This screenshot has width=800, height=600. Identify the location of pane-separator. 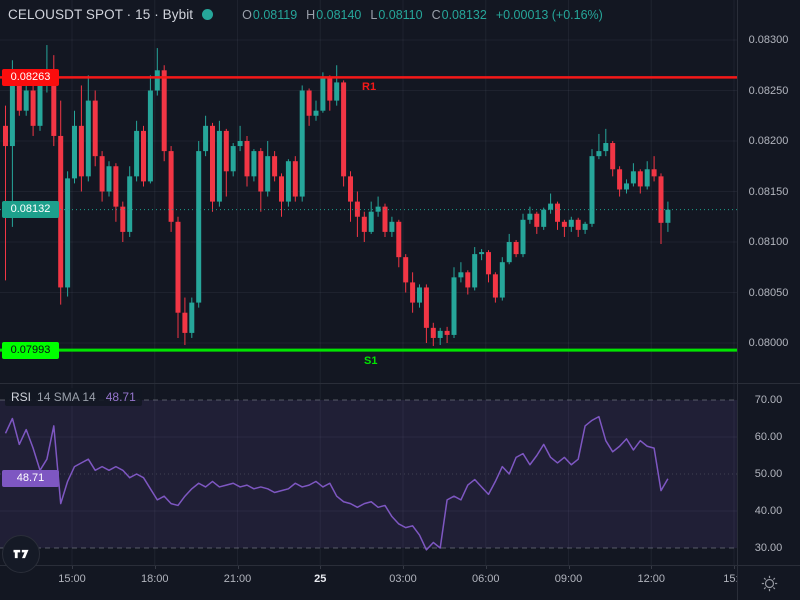
(400, 383).